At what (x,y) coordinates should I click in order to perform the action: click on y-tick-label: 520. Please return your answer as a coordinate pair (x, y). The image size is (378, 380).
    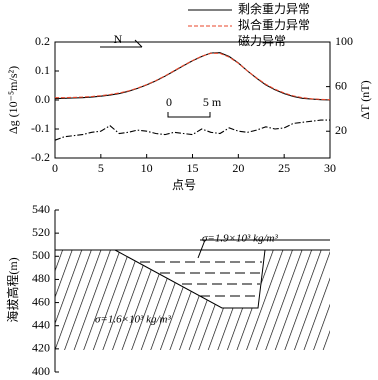
    Looking at the image, I should click on (41, 232).